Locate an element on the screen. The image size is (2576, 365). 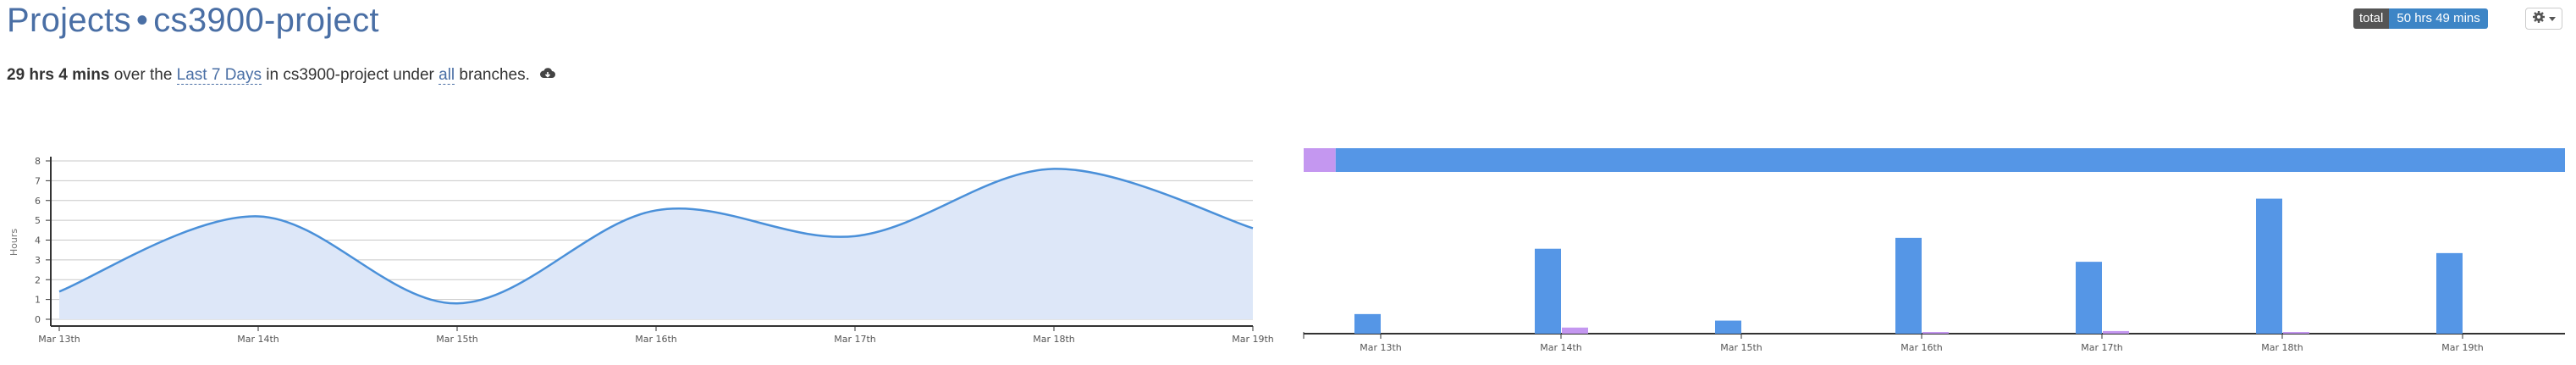
total-label: total is located at coordinates (2372, 18).